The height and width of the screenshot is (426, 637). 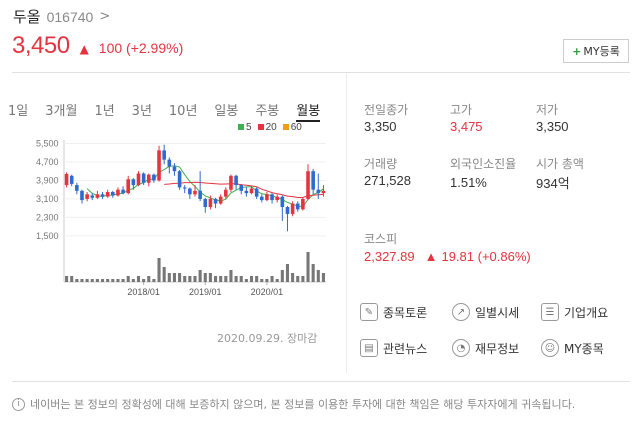 I want to click on link-label: 관련뉴스, so click(x=405, y=348).